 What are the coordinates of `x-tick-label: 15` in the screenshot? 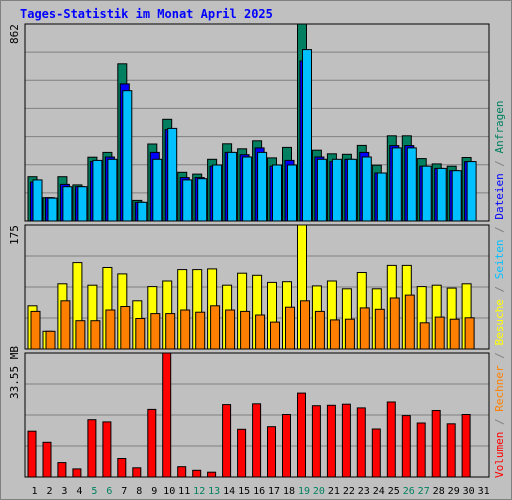 It's located at (244, 491).